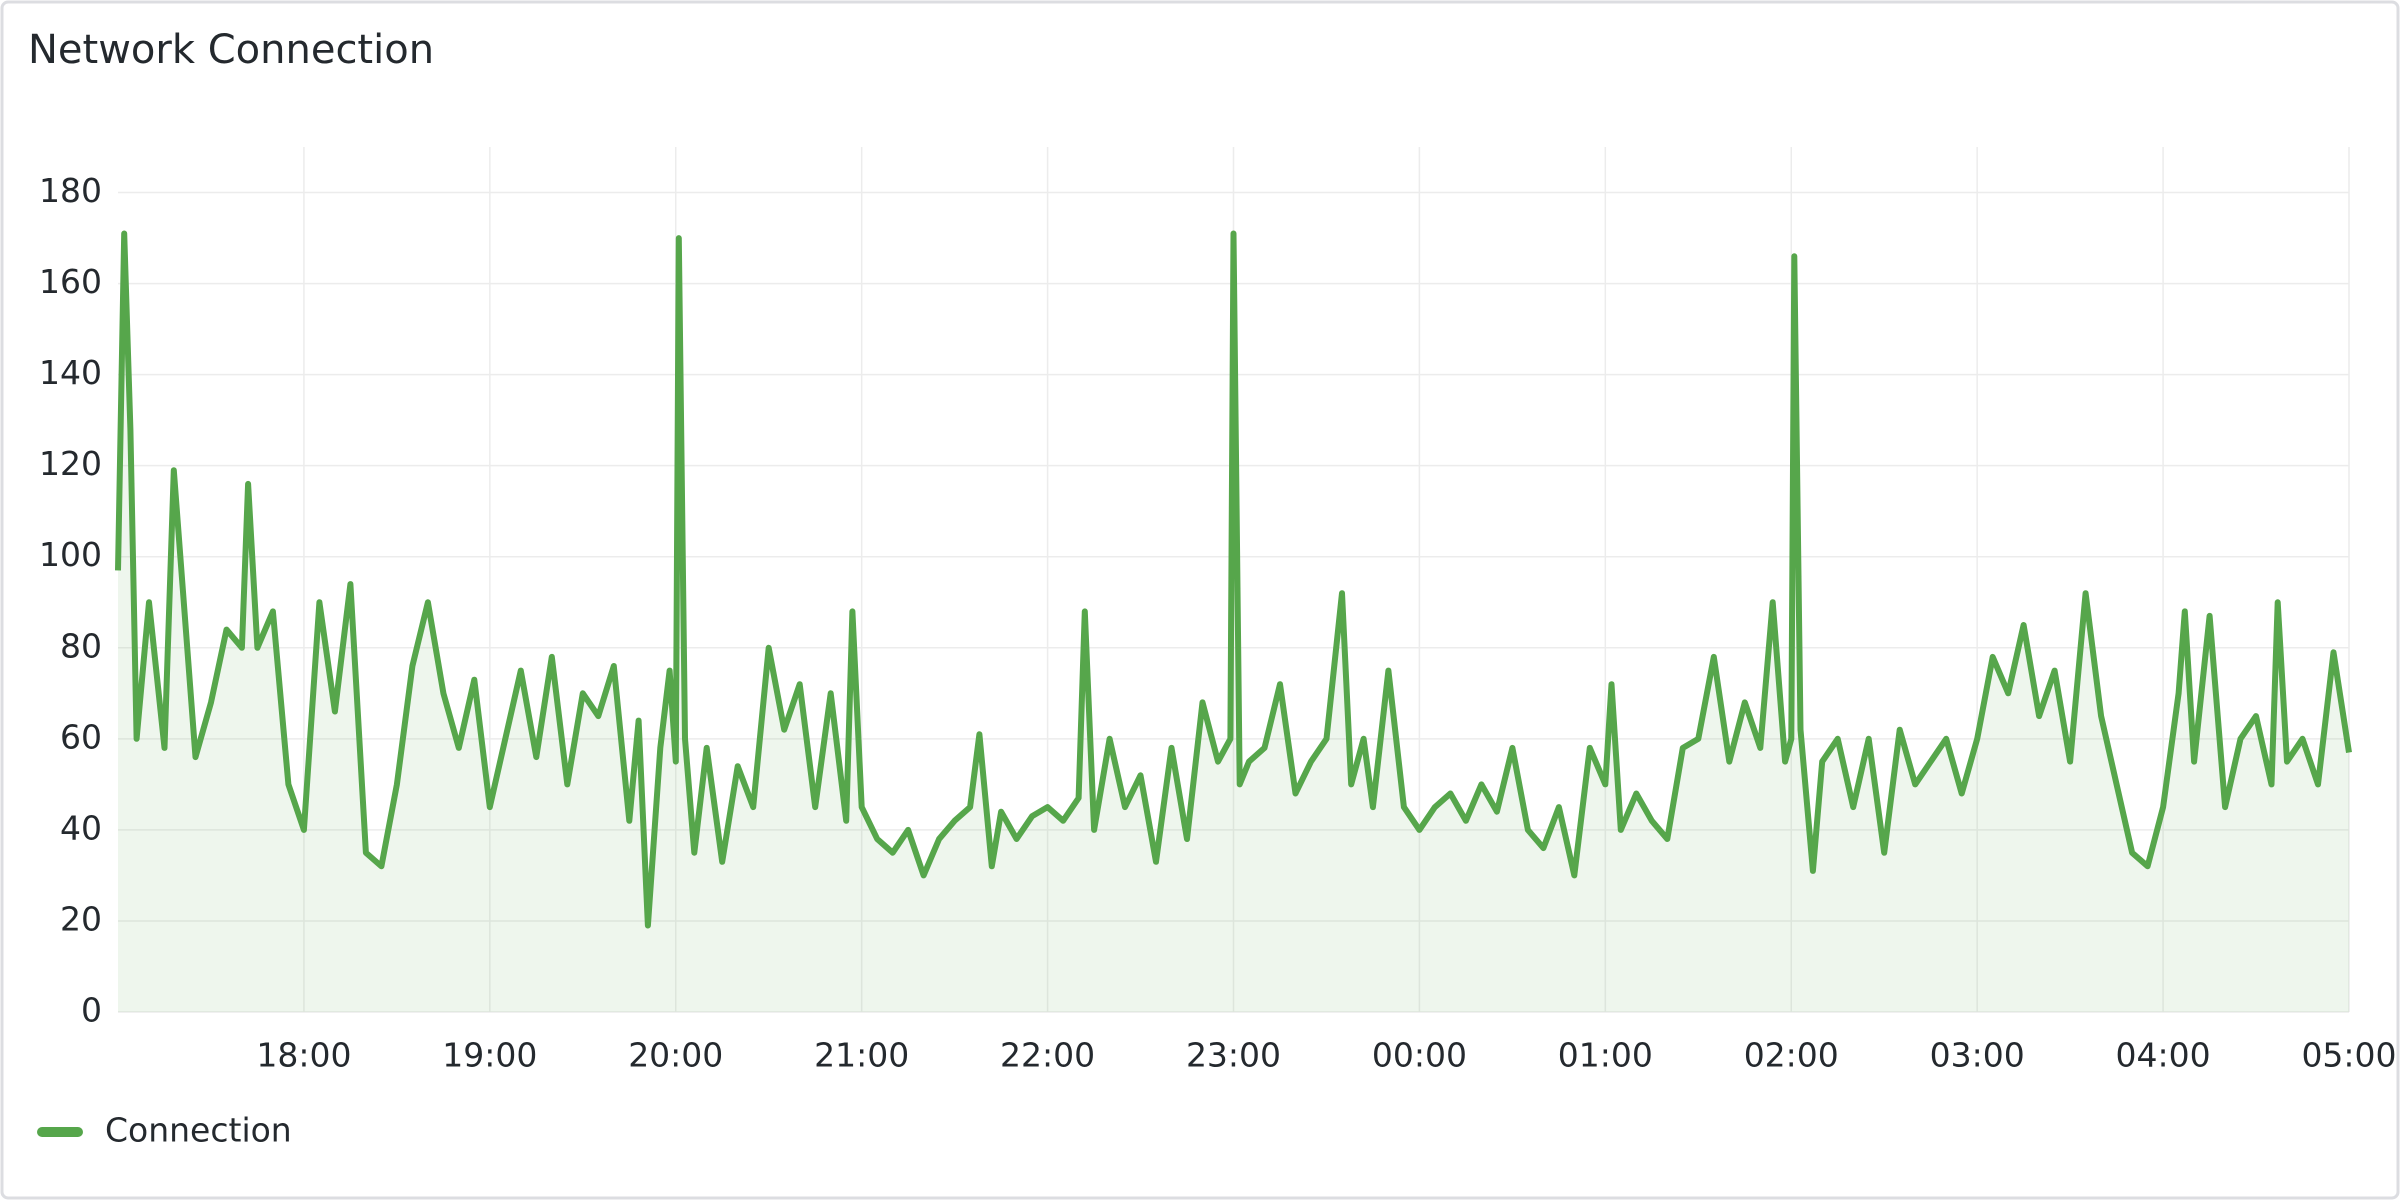  Describe the element at coordinates (81, 645) in the screenshot. I see `y-tick-label: 80` at that location.